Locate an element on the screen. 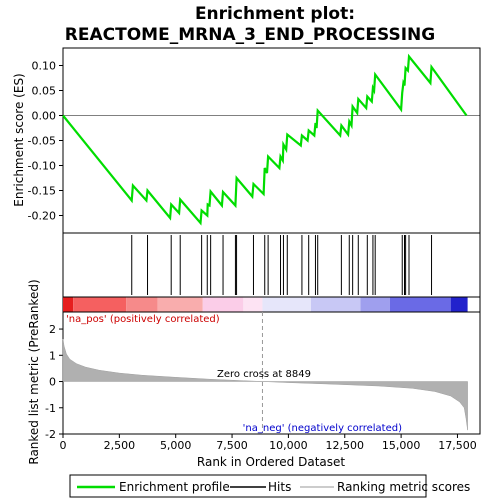 This screenshot has height=504, width=500. metric-y-tick-label: -1 is located at coordinates (50, 408).